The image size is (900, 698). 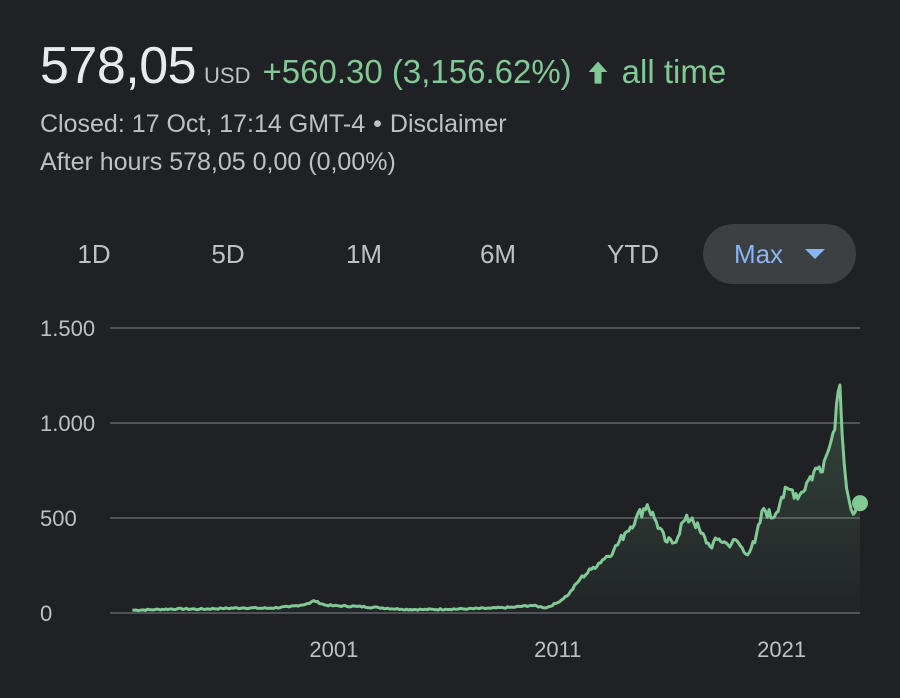 I want to click on tab-5d: 5D, so click(x=228, y=254).